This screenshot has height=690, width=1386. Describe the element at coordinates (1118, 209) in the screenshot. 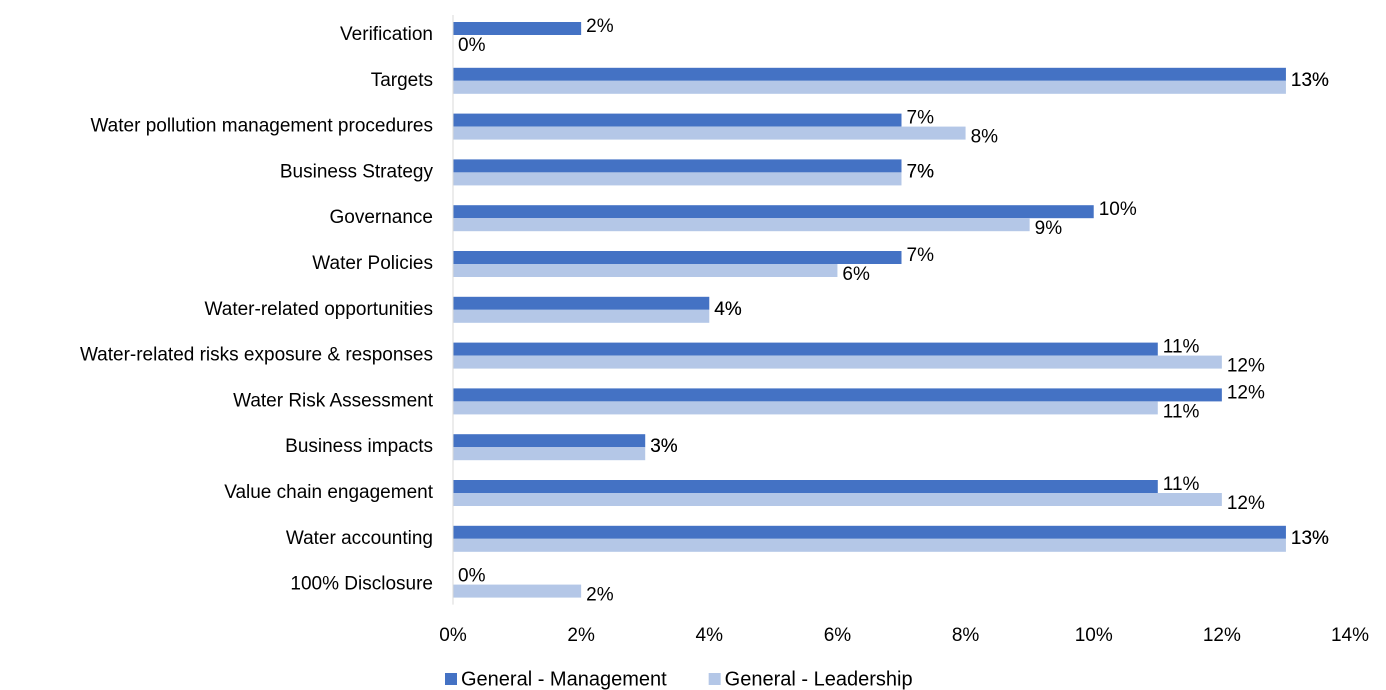

I see `data-label: 10%` at that location.